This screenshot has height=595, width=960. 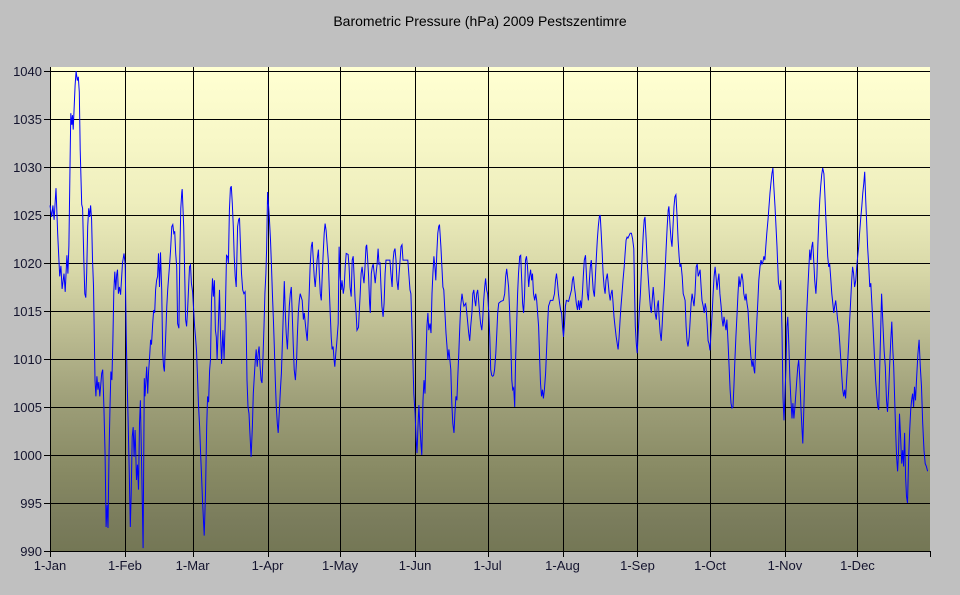 I want to click on x-axis-label: 1-Jul, so click(x=487, y=565).